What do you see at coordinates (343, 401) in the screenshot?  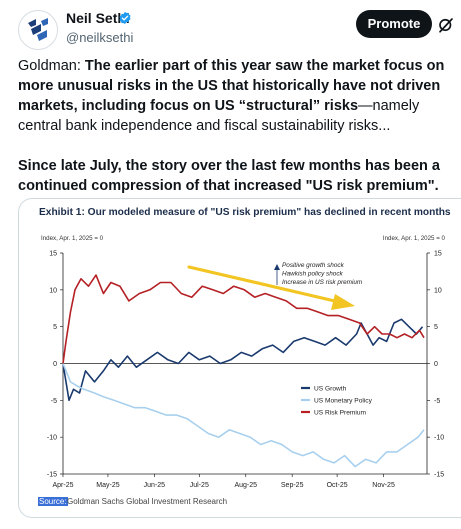 I see `legend-label: US Monetary Policy` at bounding box center [343, 401].